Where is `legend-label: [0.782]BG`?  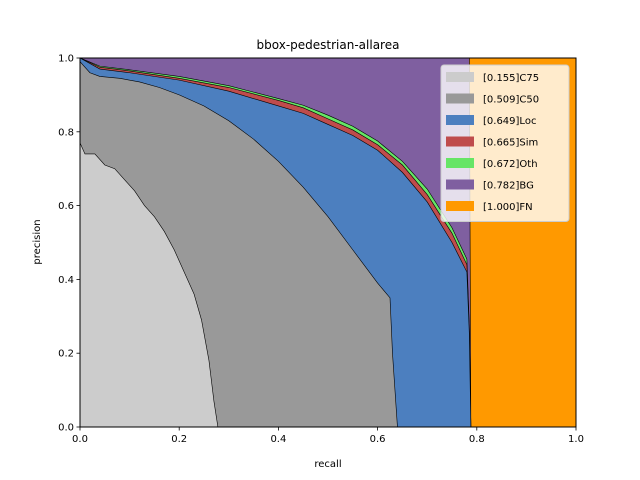
legend-label: [0.782]BG is located at coordinates (508, 186).